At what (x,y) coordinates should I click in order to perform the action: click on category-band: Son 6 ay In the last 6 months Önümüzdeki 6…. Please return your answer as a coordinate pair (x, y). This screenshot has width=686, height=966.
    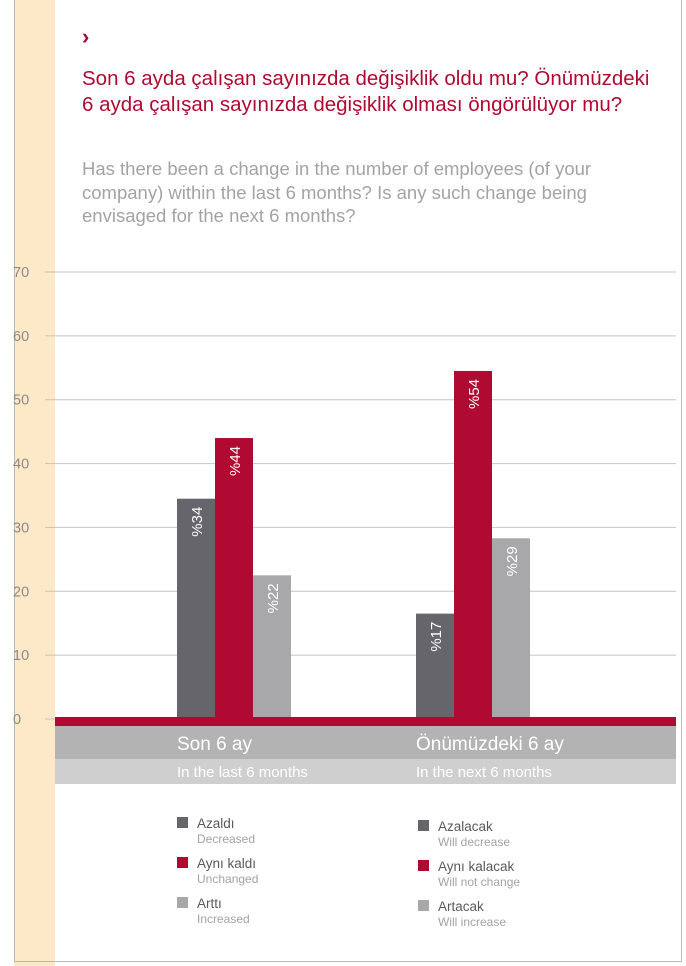
    Looking at the image, I should click on (365, 750).